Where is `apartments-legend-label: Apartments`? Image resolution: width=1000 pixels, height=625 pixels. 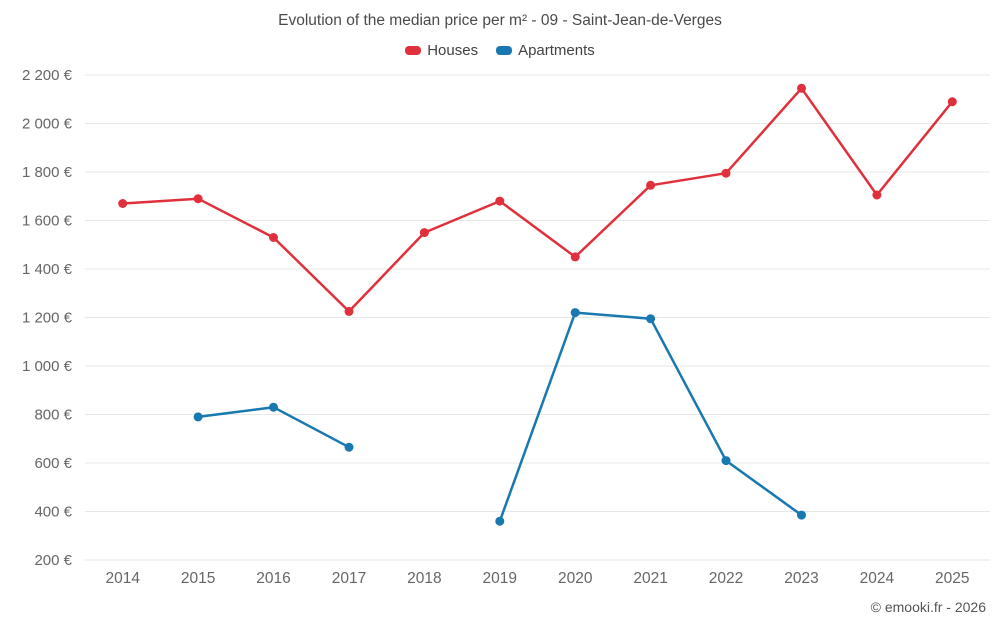 apartments-legend-label: Apartments is located at coordinates (556, 50).